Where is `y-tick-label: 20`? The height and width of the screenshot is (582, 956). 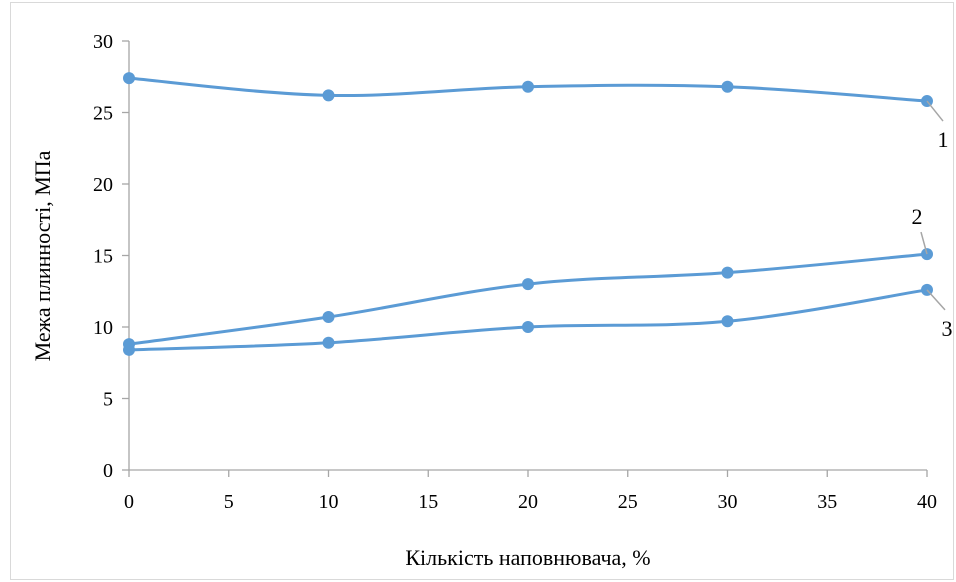 y-tick-label: 20 is located at coordinates (103, 185).